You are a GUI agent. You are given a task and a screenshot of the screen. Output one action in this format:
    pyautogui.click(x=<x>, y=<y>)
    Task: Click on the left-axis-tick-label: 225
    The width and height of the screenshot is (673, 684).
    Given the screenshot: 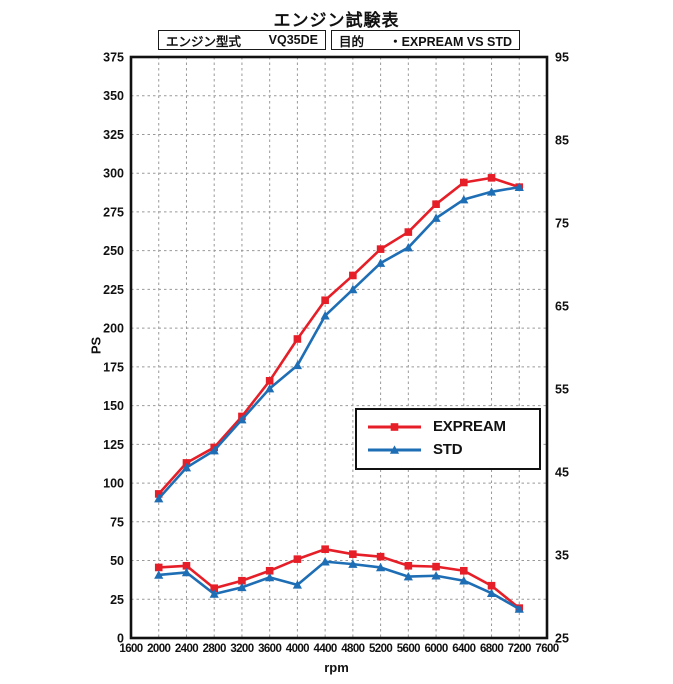 What is the action you would take?
    pyautogui.click(x=113, y=290)
    